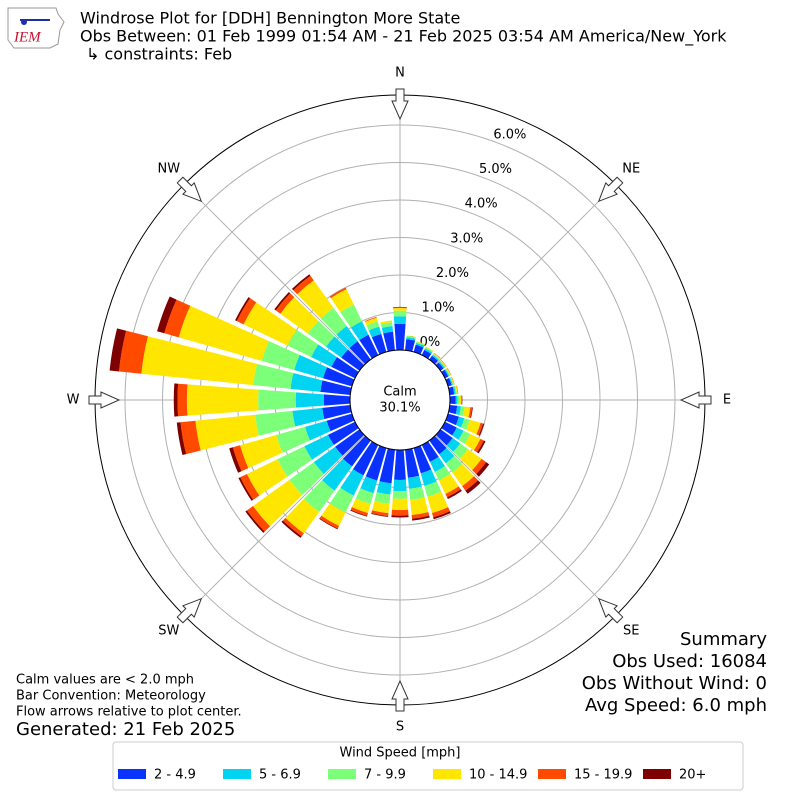 Image resolution: width=800 pixels, height=800 pixels. What do you see at coordinates (727, 400) in the screenshot?
I see `direction-label: E` at bounding box center [727, 400].